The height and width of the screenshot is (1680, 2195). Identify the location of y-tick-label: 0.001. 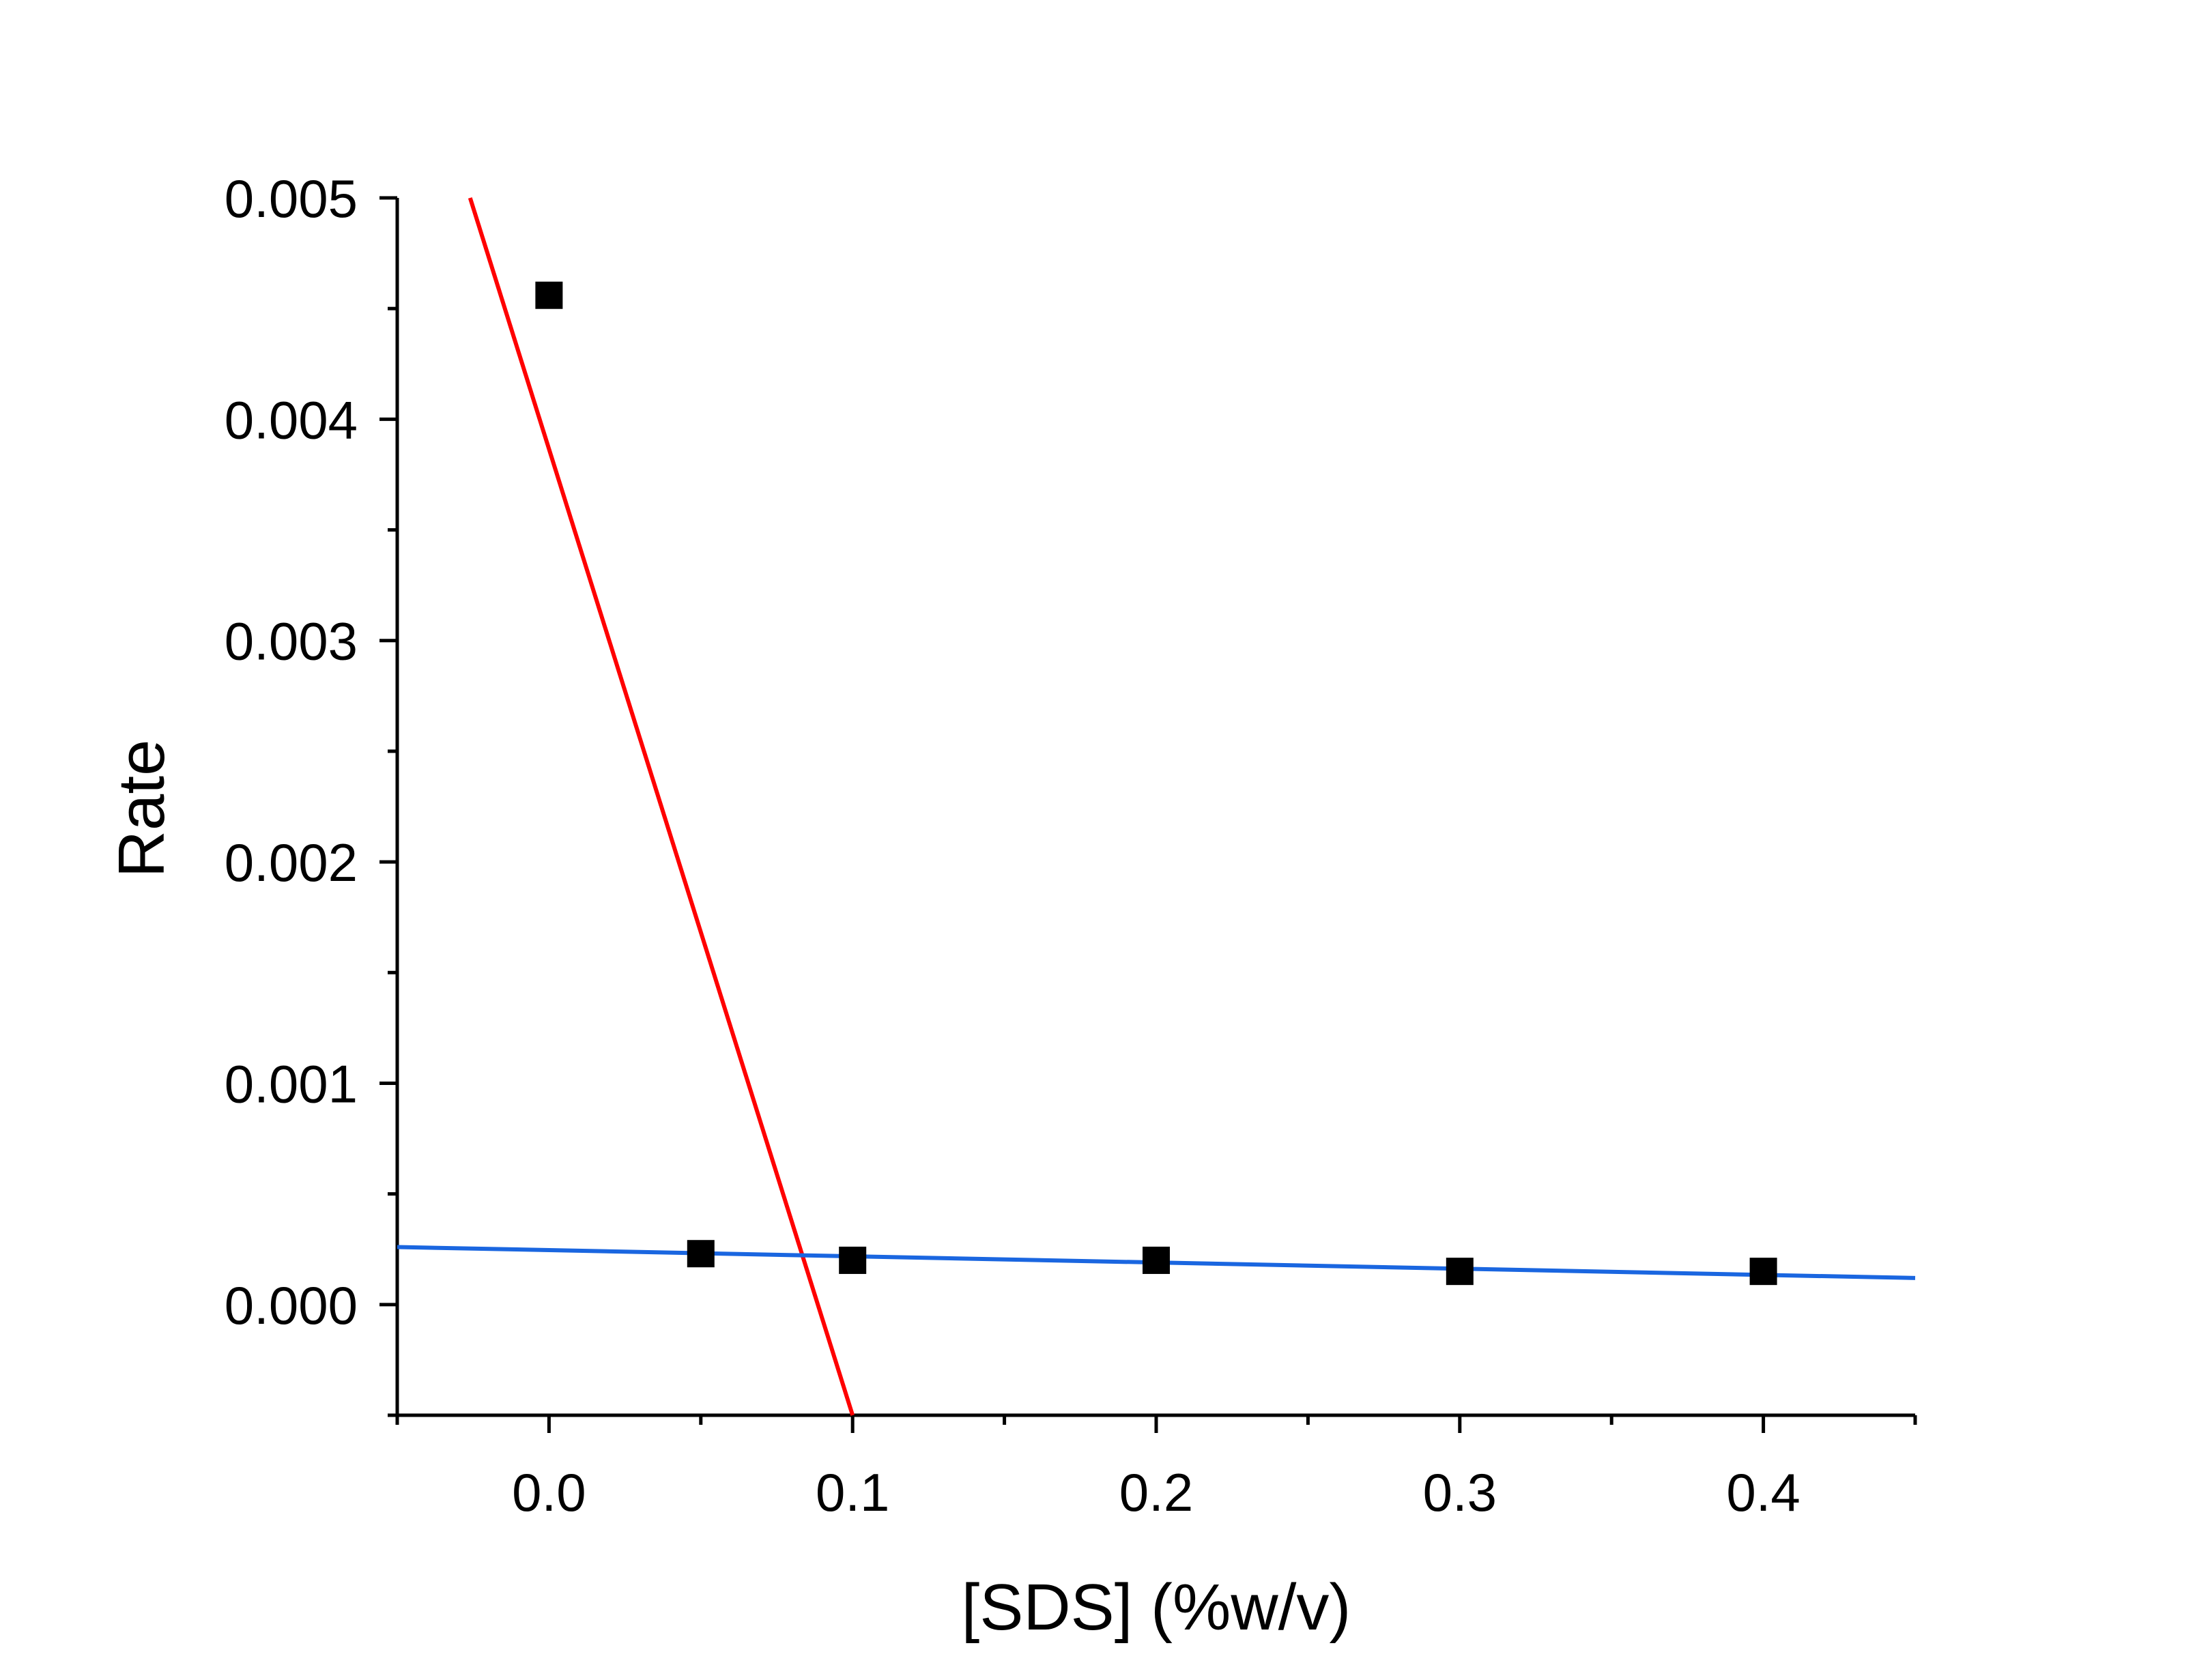
(291, 1084).